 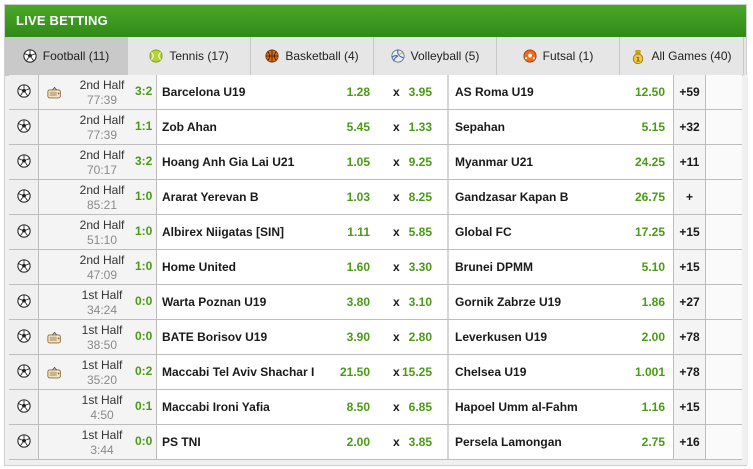 I want to click on tab-label: Tennis (17), so click(x=199, y=56).